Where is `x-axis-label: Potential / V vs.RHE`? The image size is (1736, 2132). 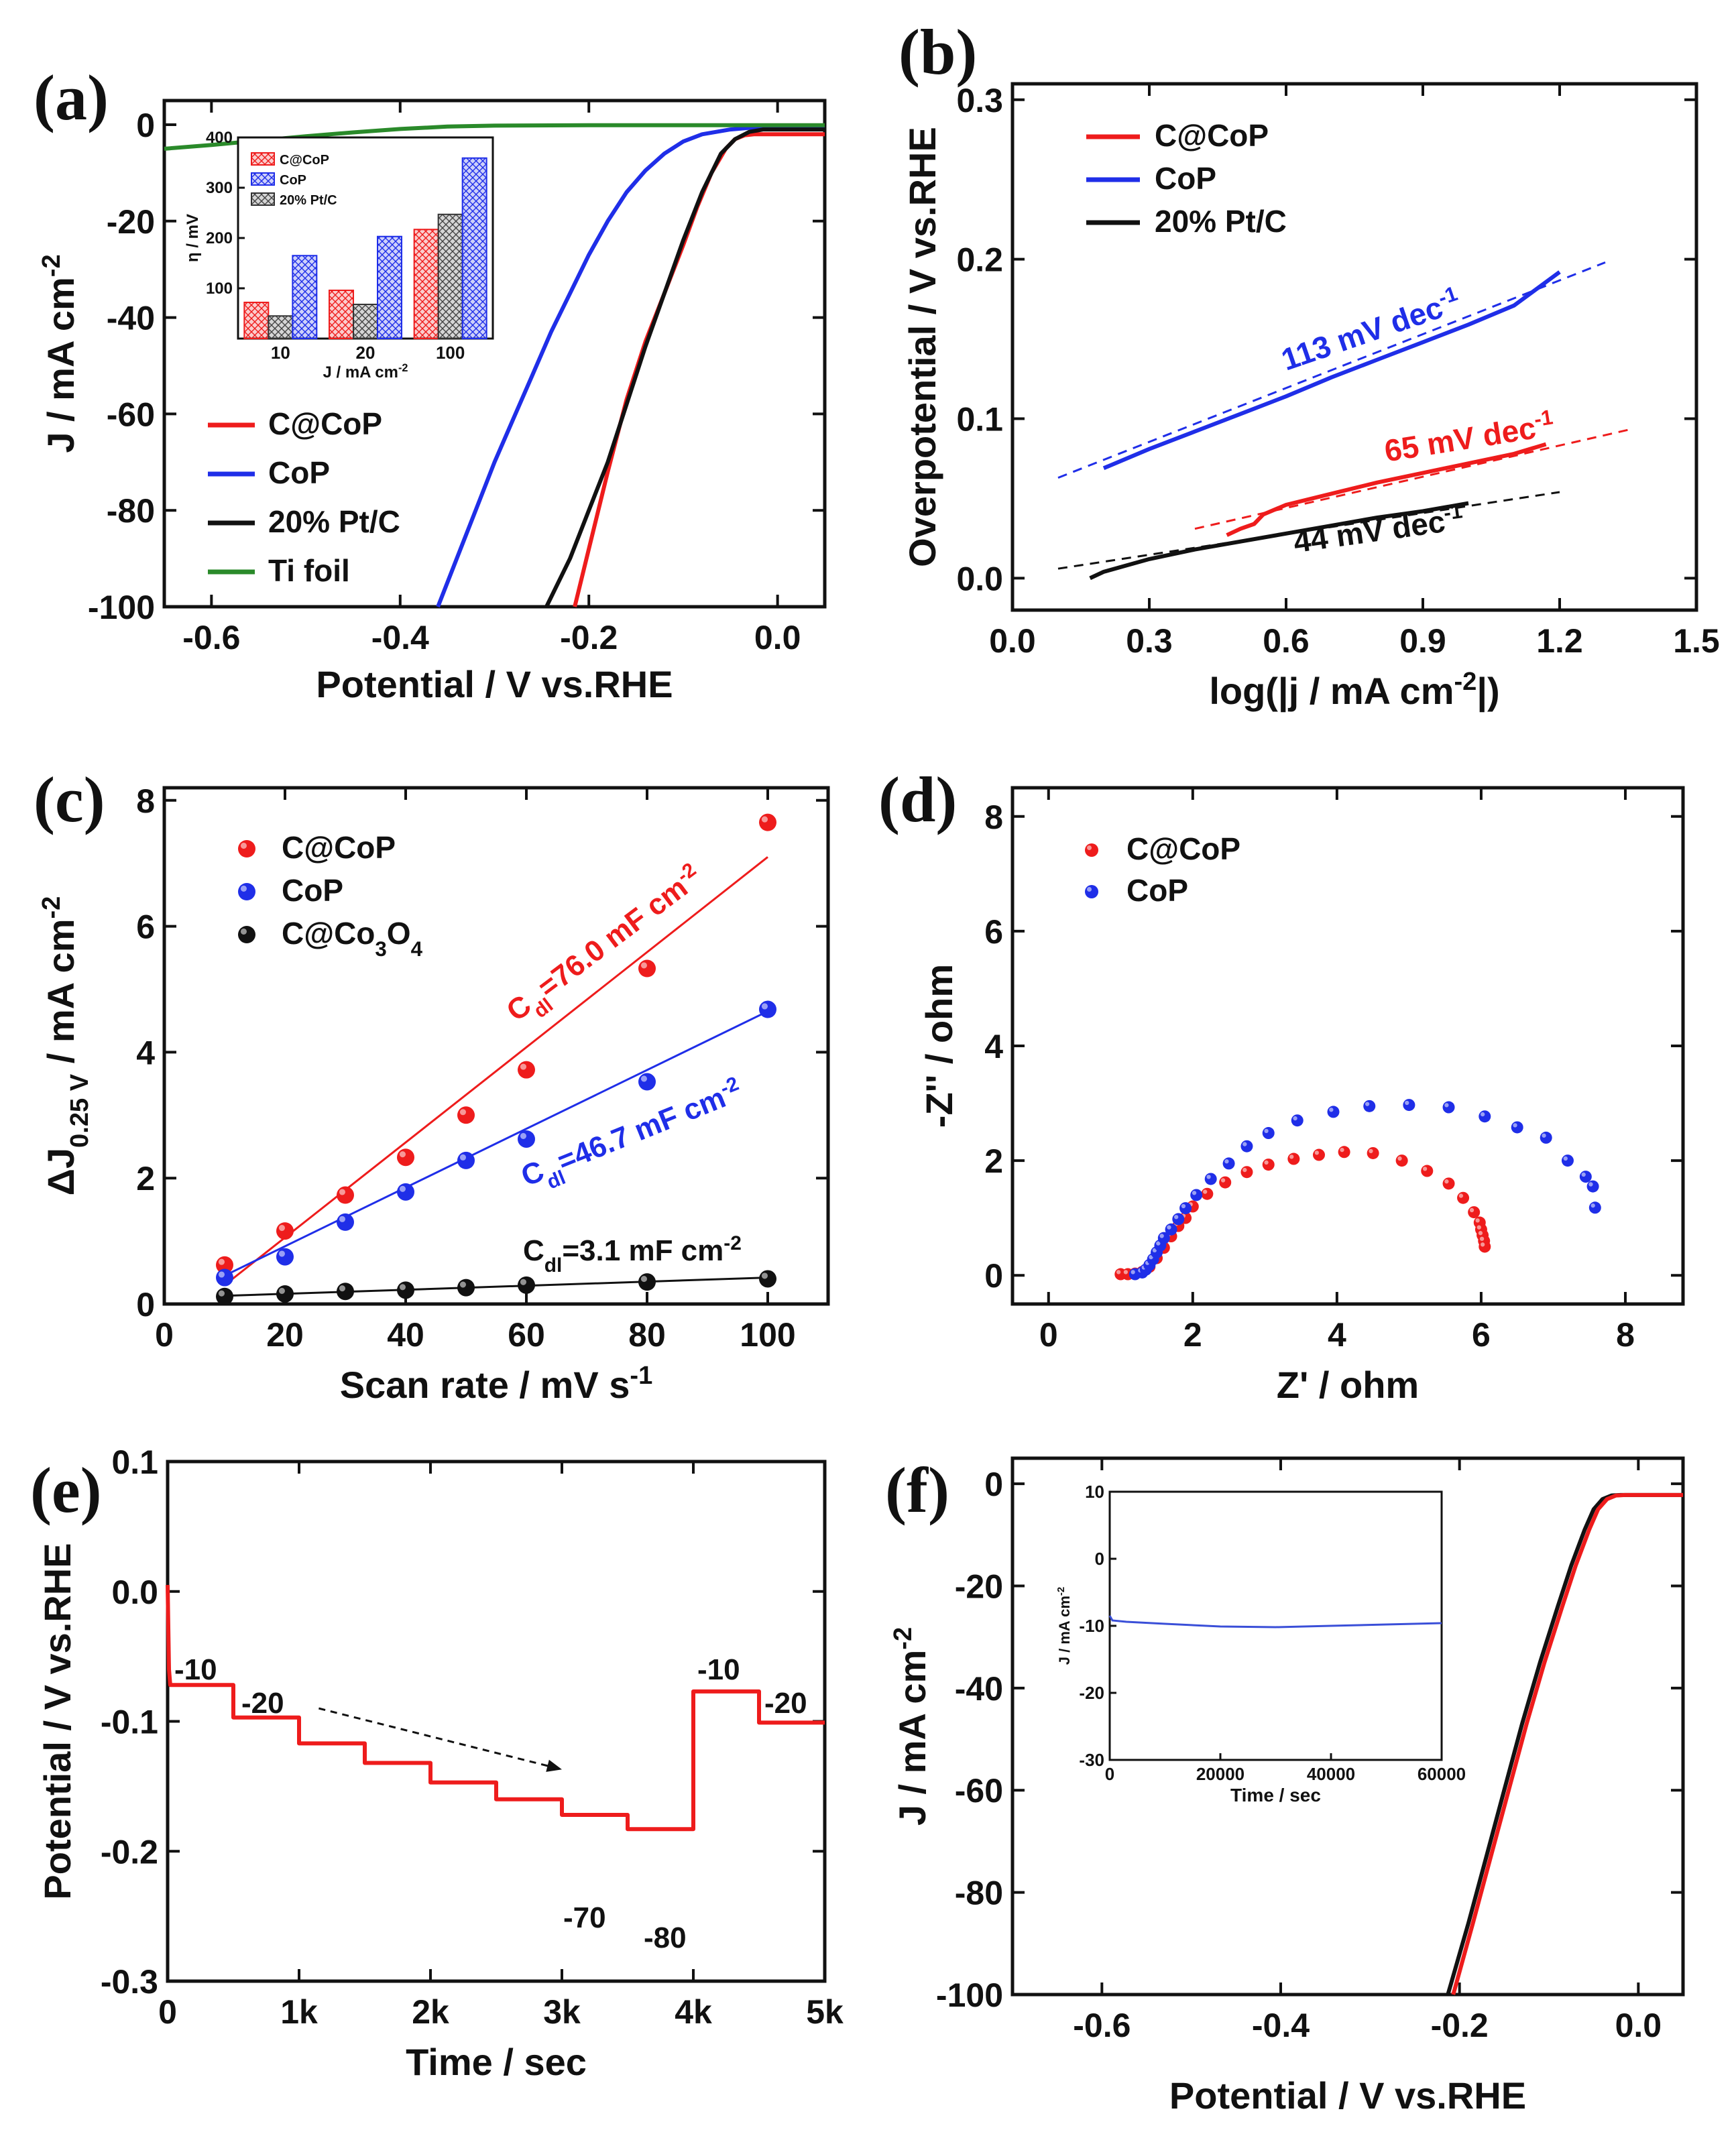
x-axis-label: Potential / V vs.RHE is located at coordinates (495, 684).